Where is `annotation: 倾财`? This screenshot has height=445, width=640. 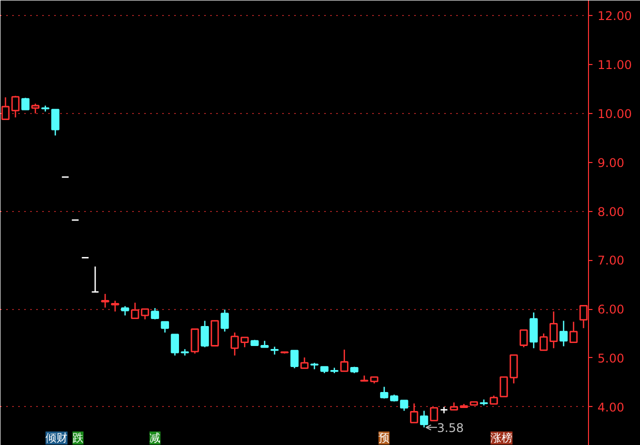 annotation: 倾财 is located at coordinates (57, 438).